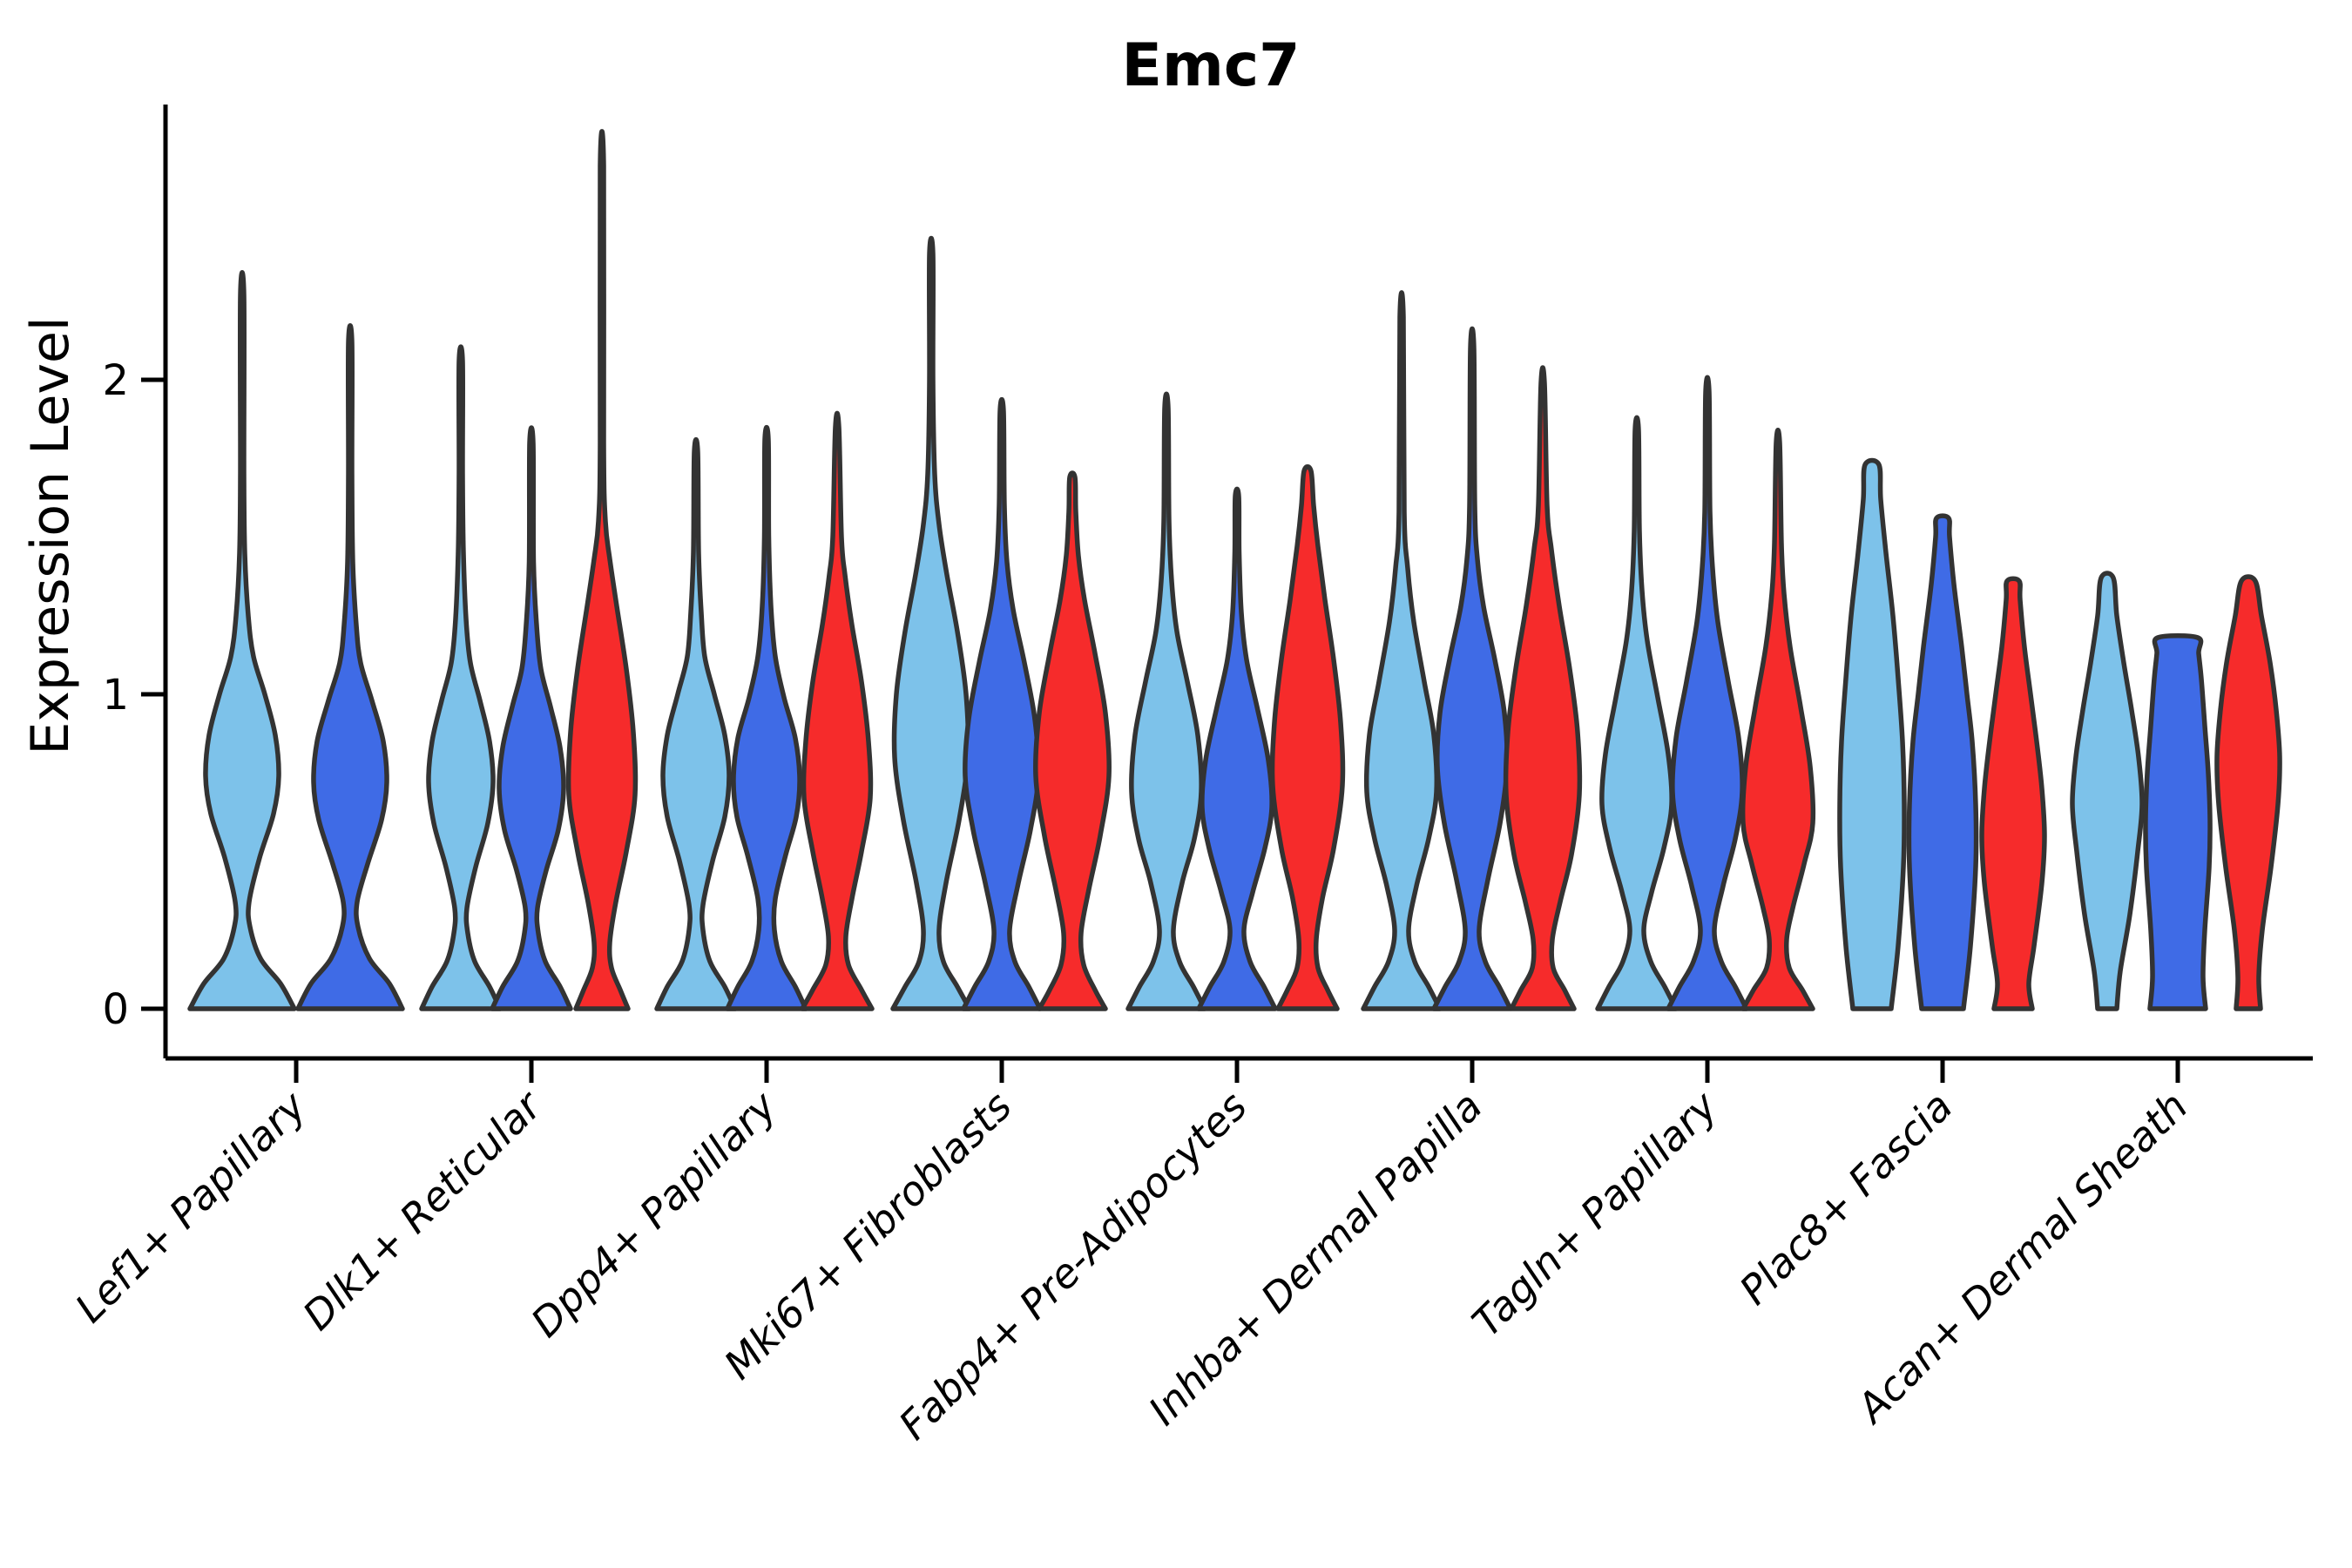 This screenshot has width=2352, height=1568. I want to click on violin-acan-dermal-sheath-dark-blue, so click(2178, 822).